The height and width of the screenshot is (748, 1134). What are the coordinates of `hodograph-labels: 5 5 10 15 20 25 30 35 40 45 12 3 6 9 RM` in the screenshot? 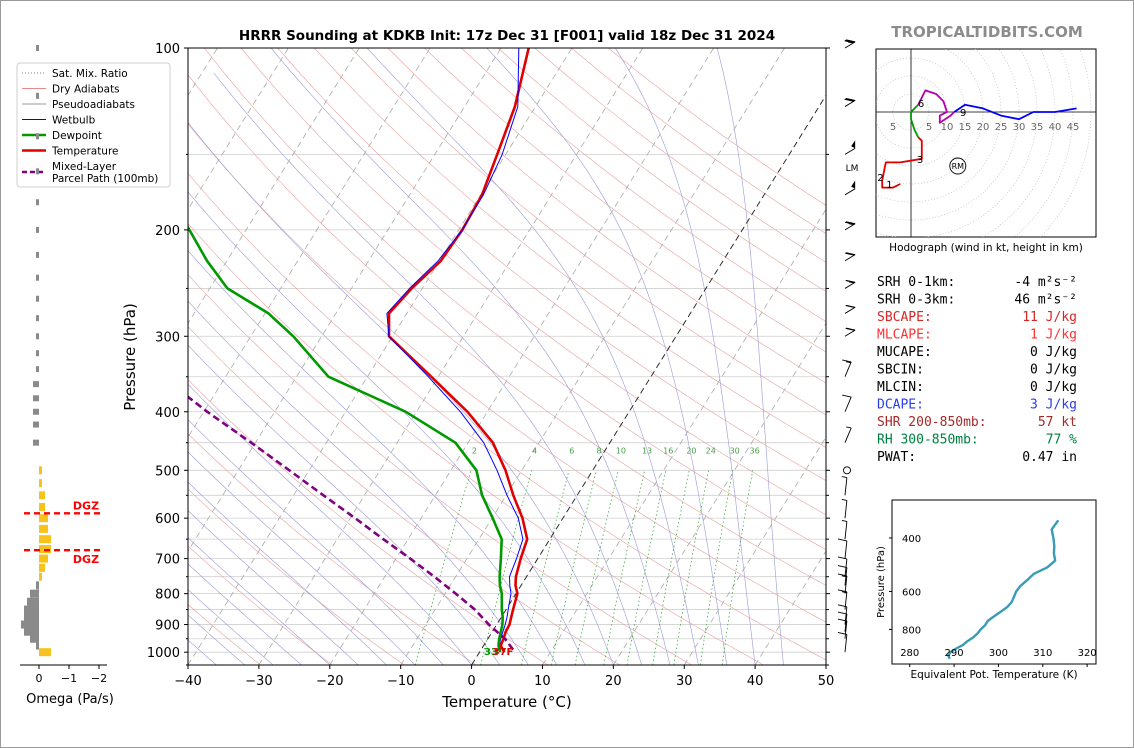 It's located at (978, 145).